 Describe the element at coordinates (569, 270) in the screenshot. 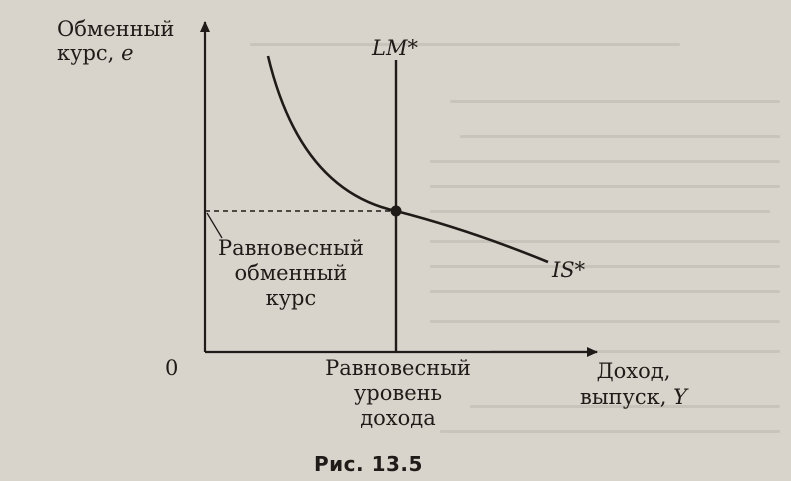

I see `is-curve-label: IS*` at that location.